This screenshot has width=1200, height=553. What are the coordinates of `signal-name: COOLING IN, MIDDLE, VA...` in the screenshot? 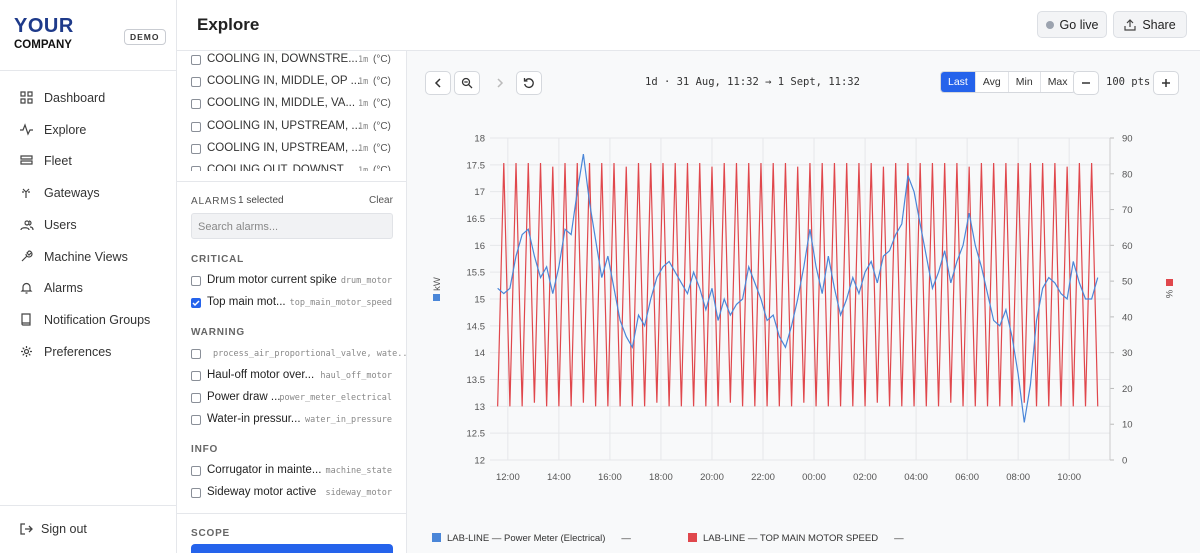 It's located at (281, 103).